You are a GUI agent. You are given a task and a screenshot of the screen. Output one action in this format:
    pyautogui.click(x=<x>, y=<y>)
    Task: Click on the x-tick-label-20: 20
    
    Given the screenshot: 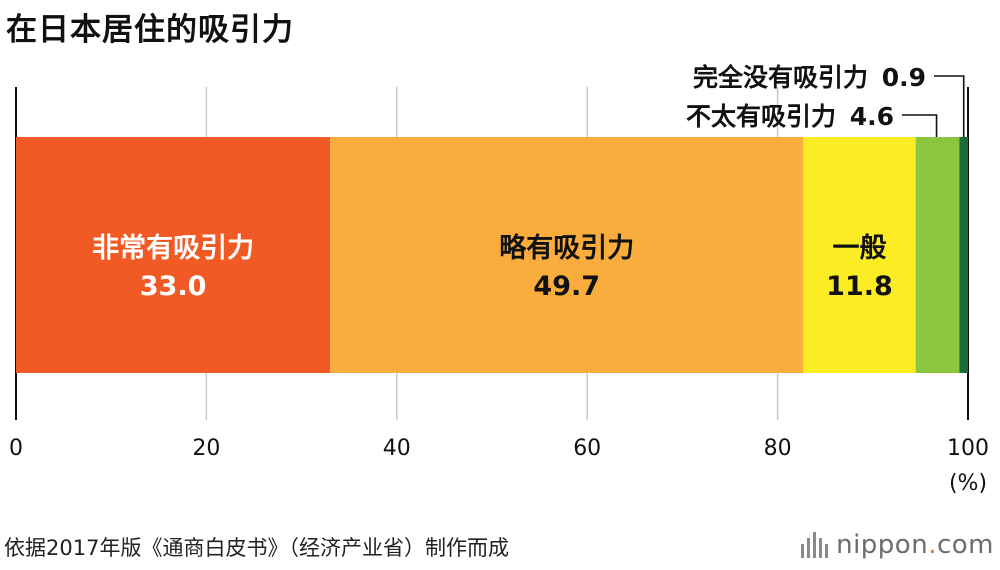 What is the action you would take?
    pyautogui.click(x=206, y=448)
    